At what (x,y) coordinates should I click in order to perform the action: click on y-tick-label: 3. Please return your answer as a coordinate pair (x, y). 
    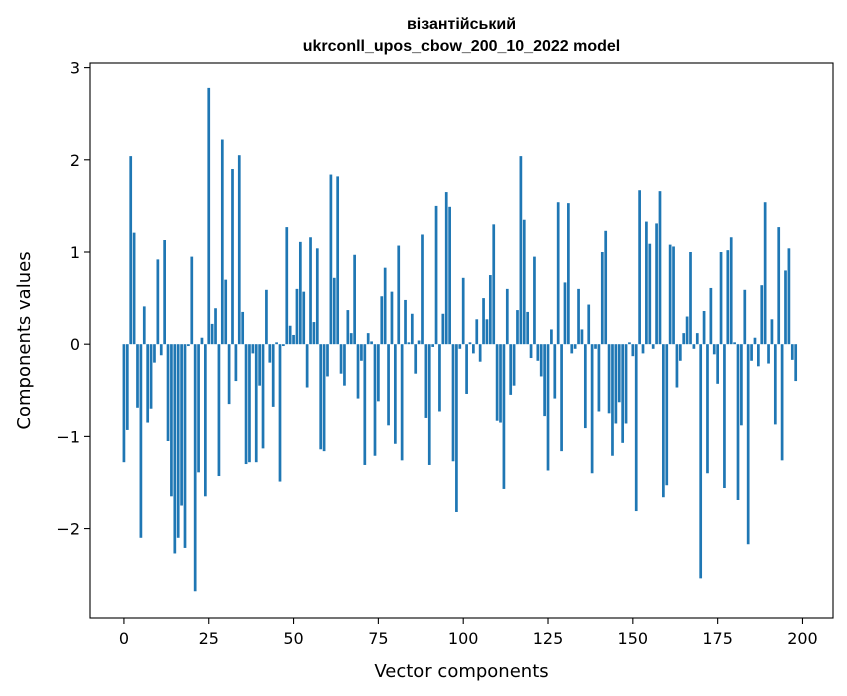
    Looking at the image, I should click on (75, 68).